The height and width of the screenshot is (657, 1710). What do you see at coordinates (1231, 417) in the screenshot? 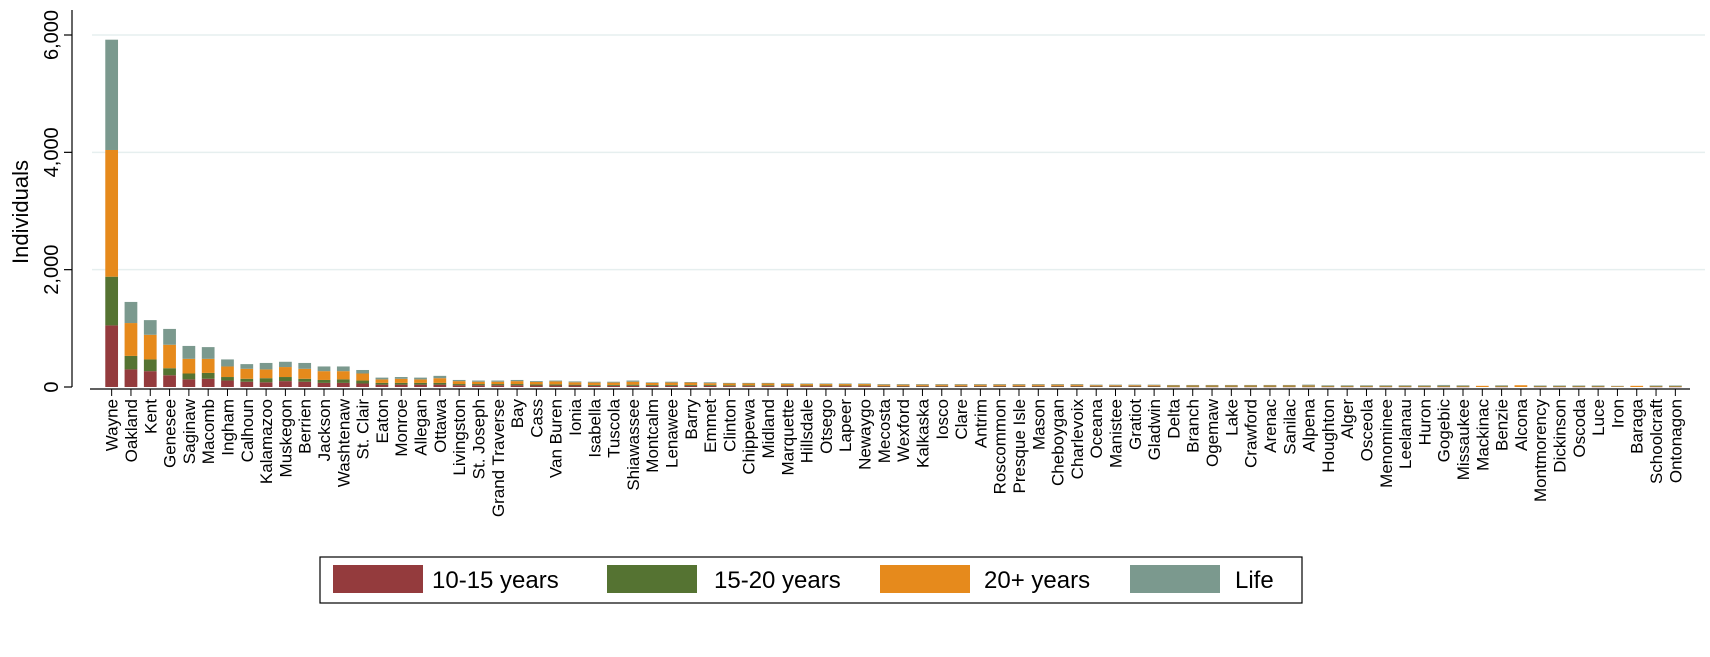
I see `x-tick-label: Lake` at bounding box center [1231, 417].